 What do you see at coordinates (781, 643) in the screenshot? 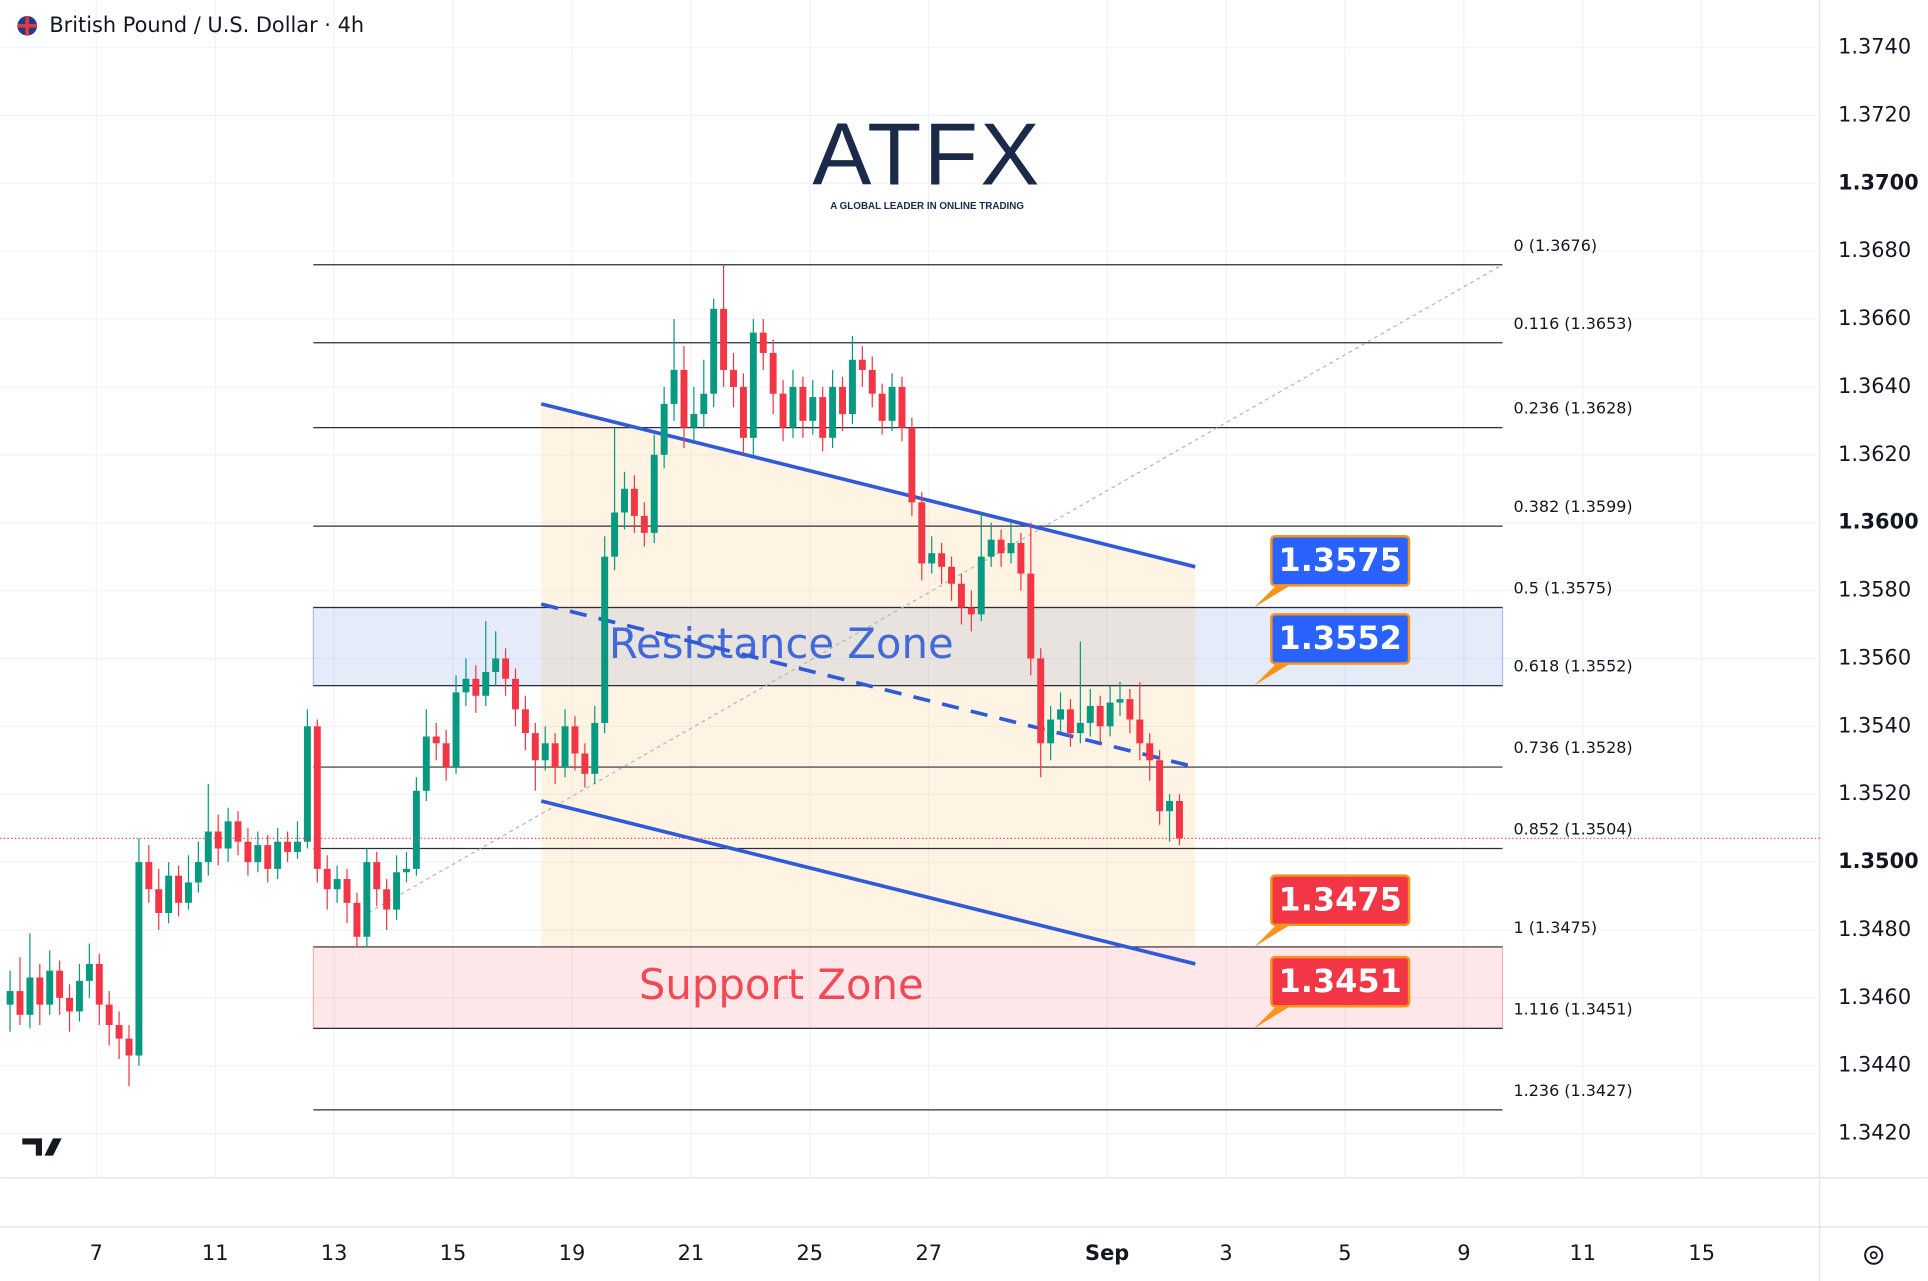
I see `zone-label: Resistance Zone` at bounding box center [781, 643].